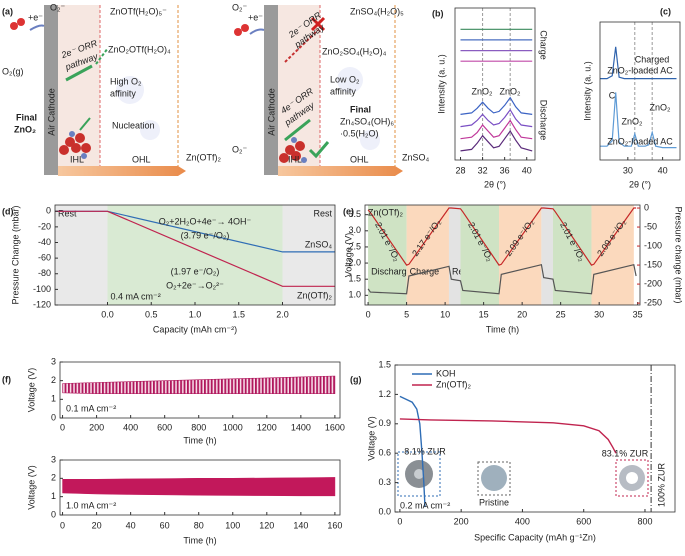  I want to click on y2-tick-label: -250, so click(653, 302).